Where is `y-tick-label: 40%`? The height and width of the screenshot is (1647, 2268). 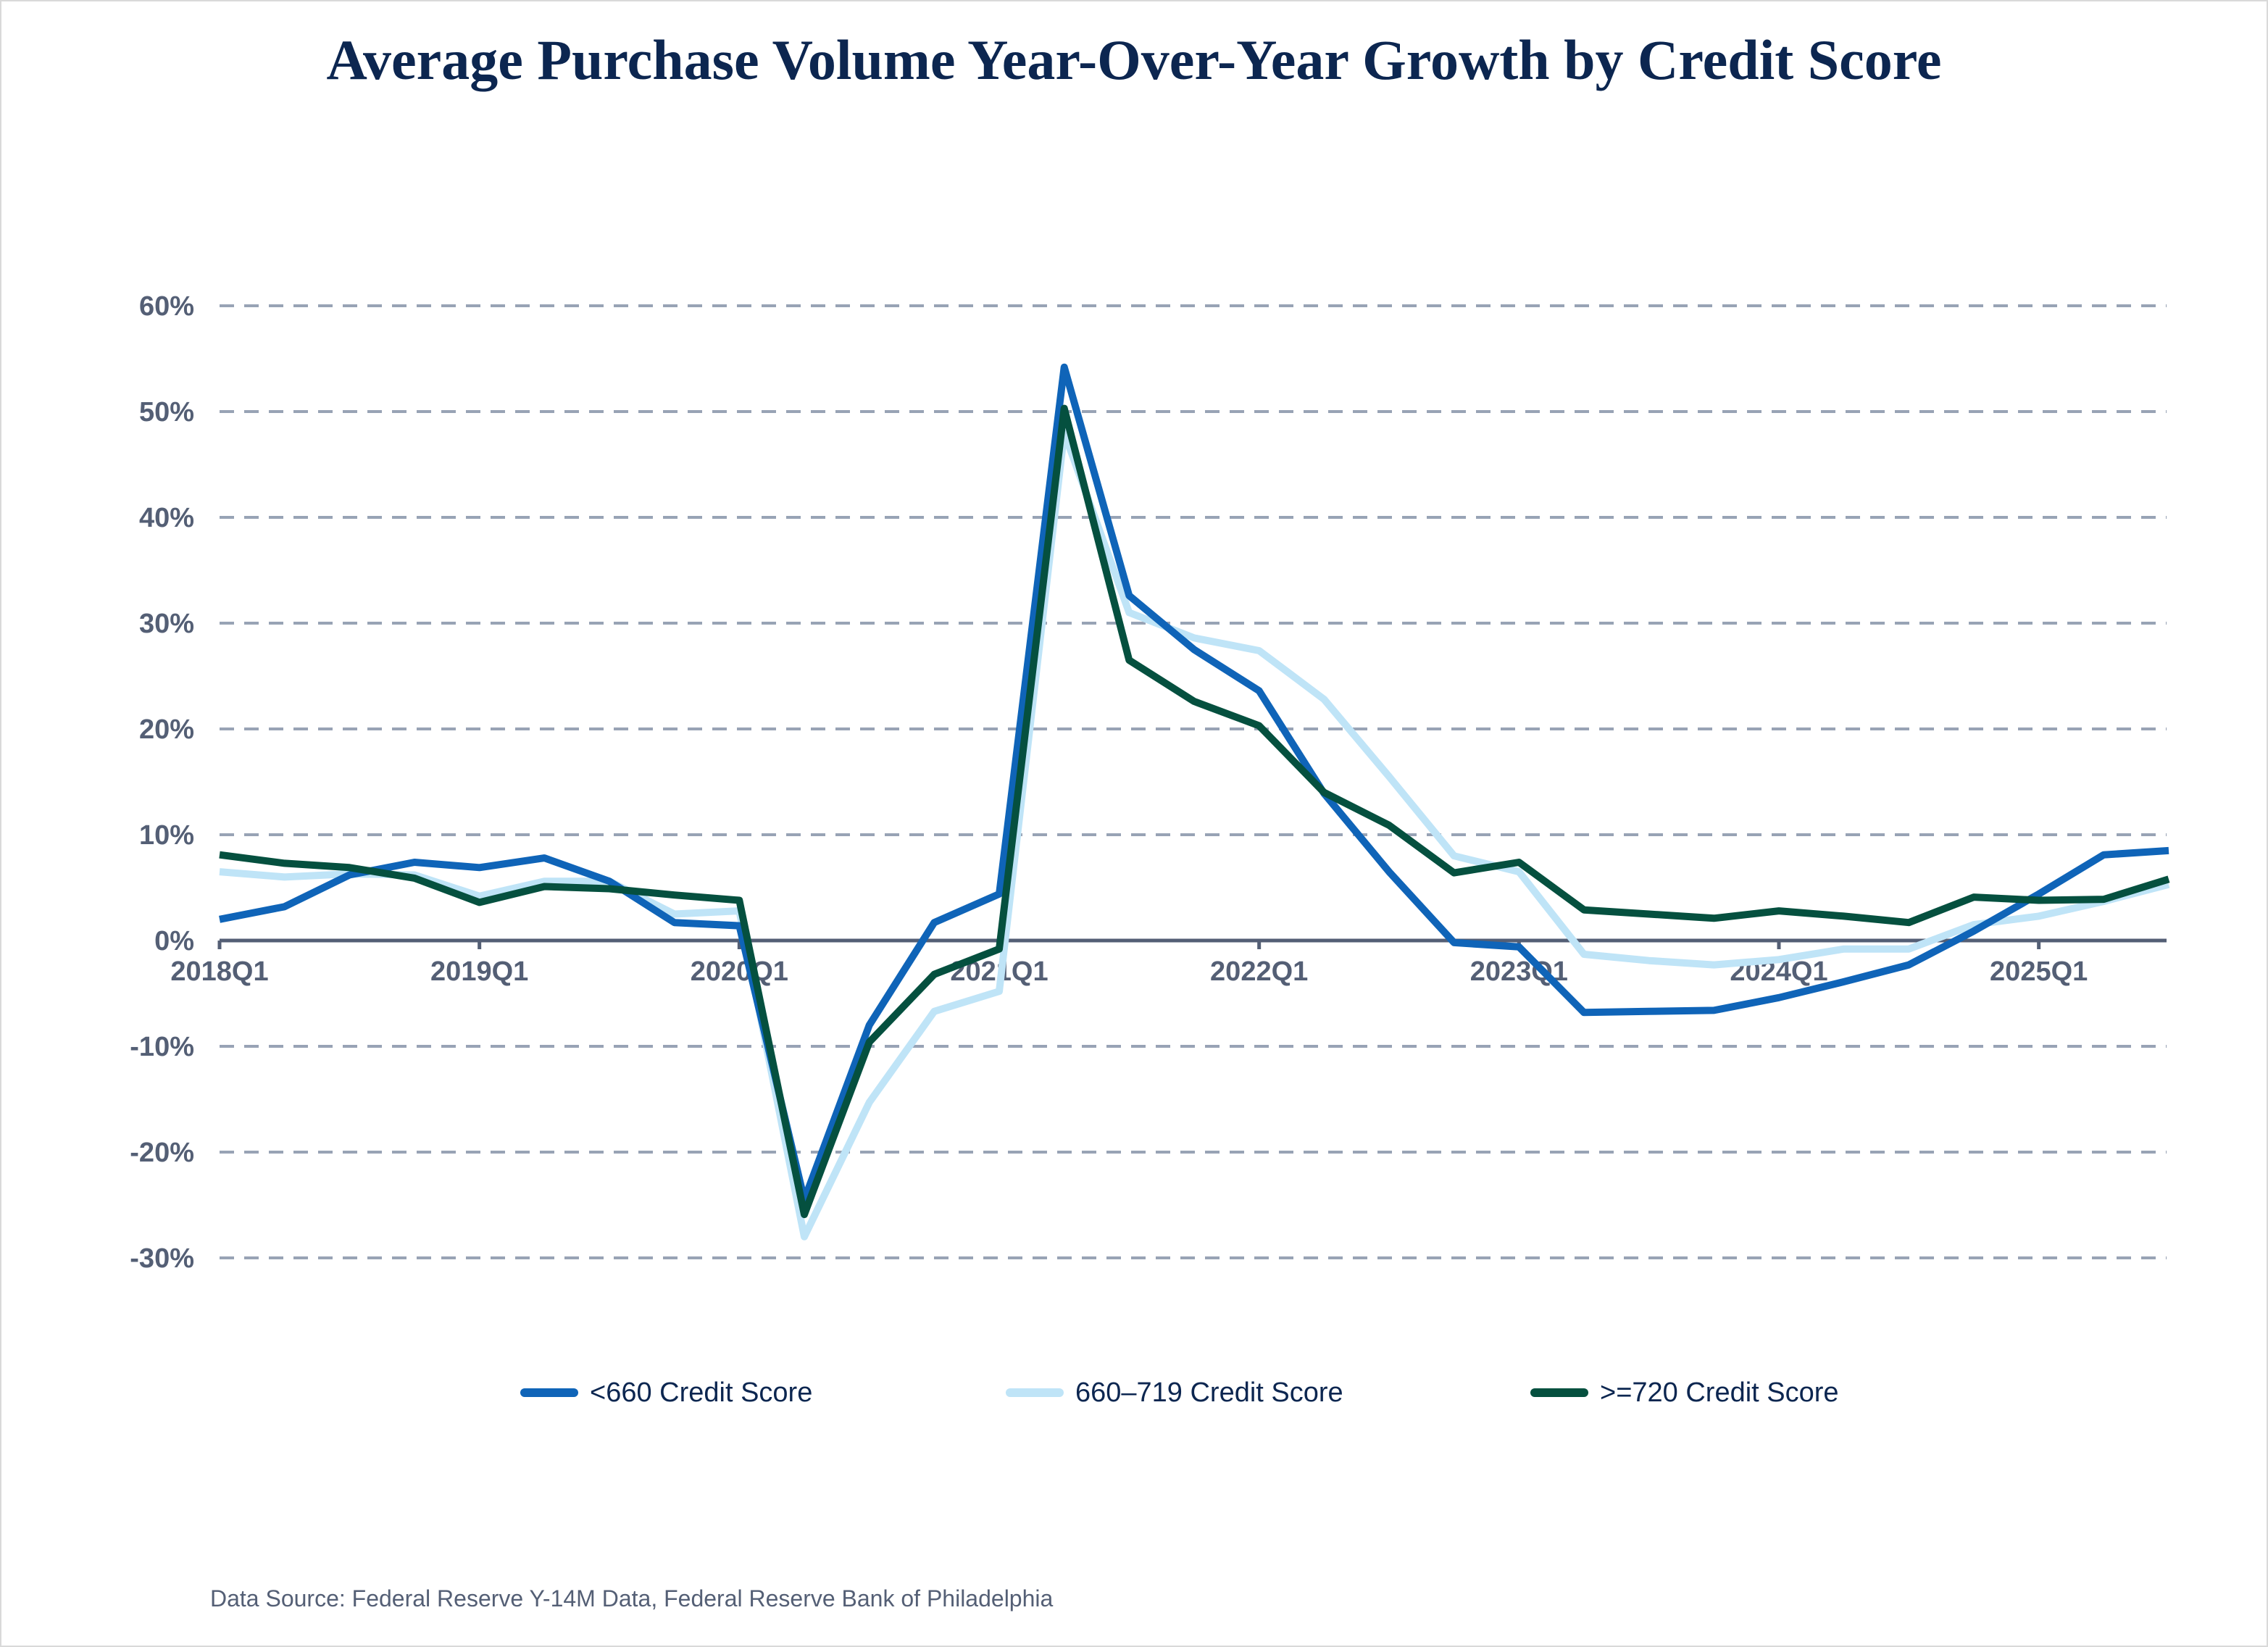 y-tick-label: 40% is located at coordinates (166, 518).